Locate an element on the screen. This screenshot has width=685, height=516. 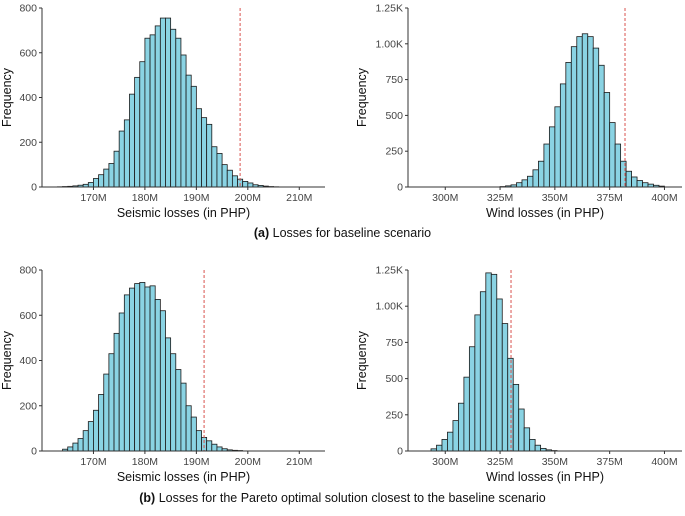
caption-a: (a) Losses for baseline scenario is located at coordinates (342, 233).